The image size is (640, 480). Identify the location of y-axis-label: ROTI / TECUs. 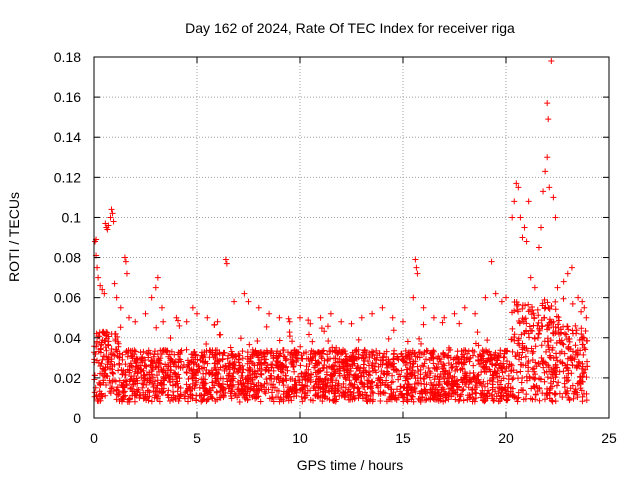
(14, 237).